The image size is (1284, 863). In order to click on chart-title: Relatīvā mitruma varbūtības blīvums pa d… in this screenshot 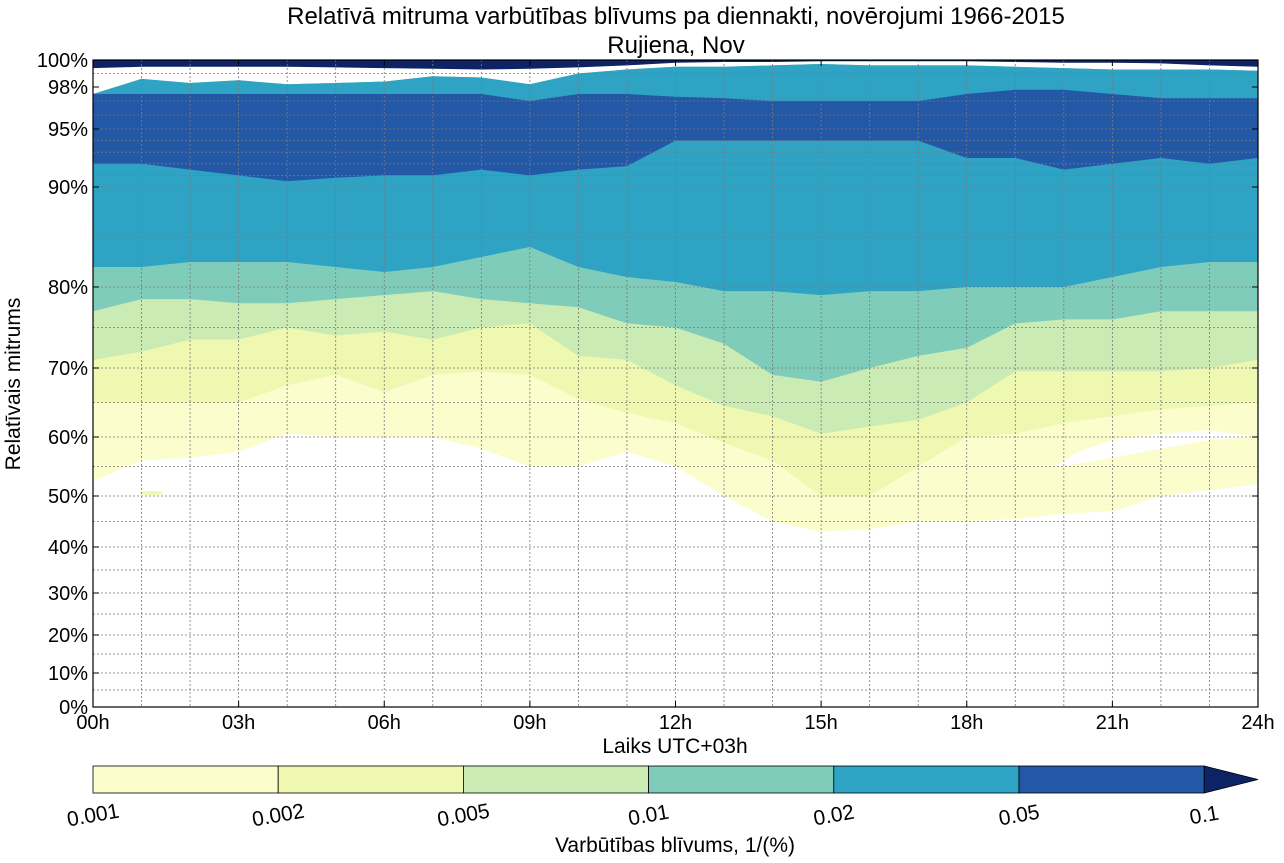, I will do `click(676, 16)`.